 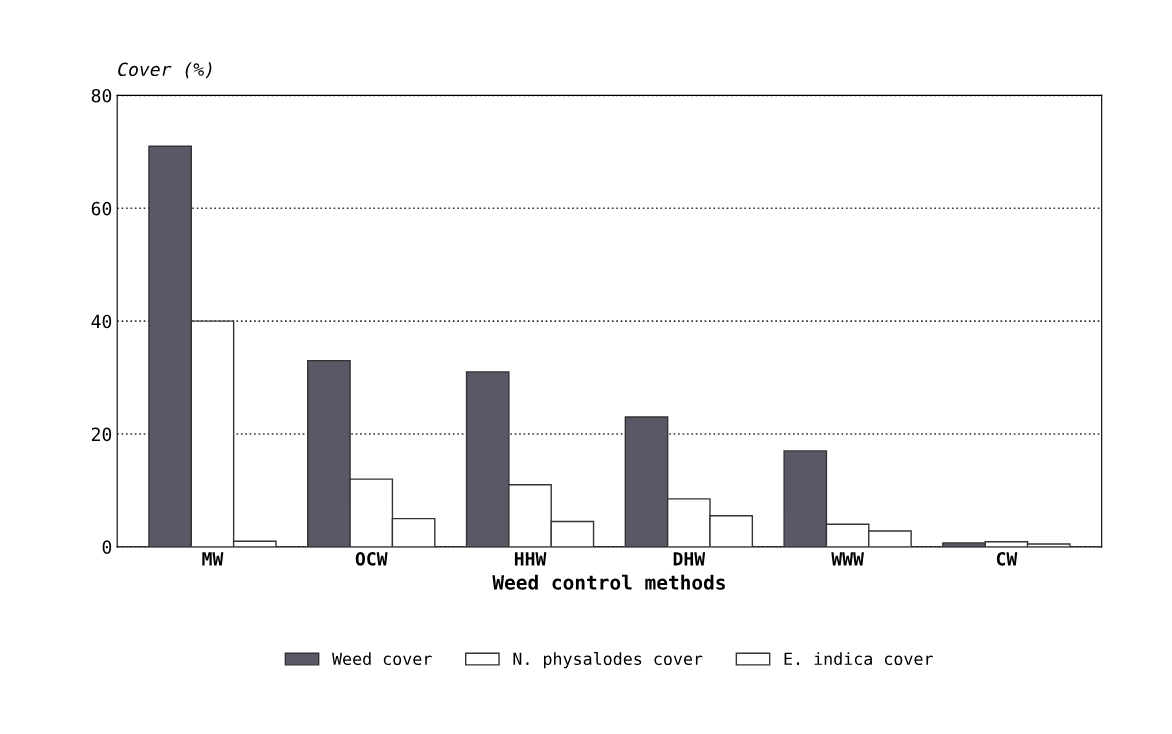 What do you see at coordinates (101, 208) in the screenshot?
I see `y-tick-label: 60` at bounding box center [101, 208].